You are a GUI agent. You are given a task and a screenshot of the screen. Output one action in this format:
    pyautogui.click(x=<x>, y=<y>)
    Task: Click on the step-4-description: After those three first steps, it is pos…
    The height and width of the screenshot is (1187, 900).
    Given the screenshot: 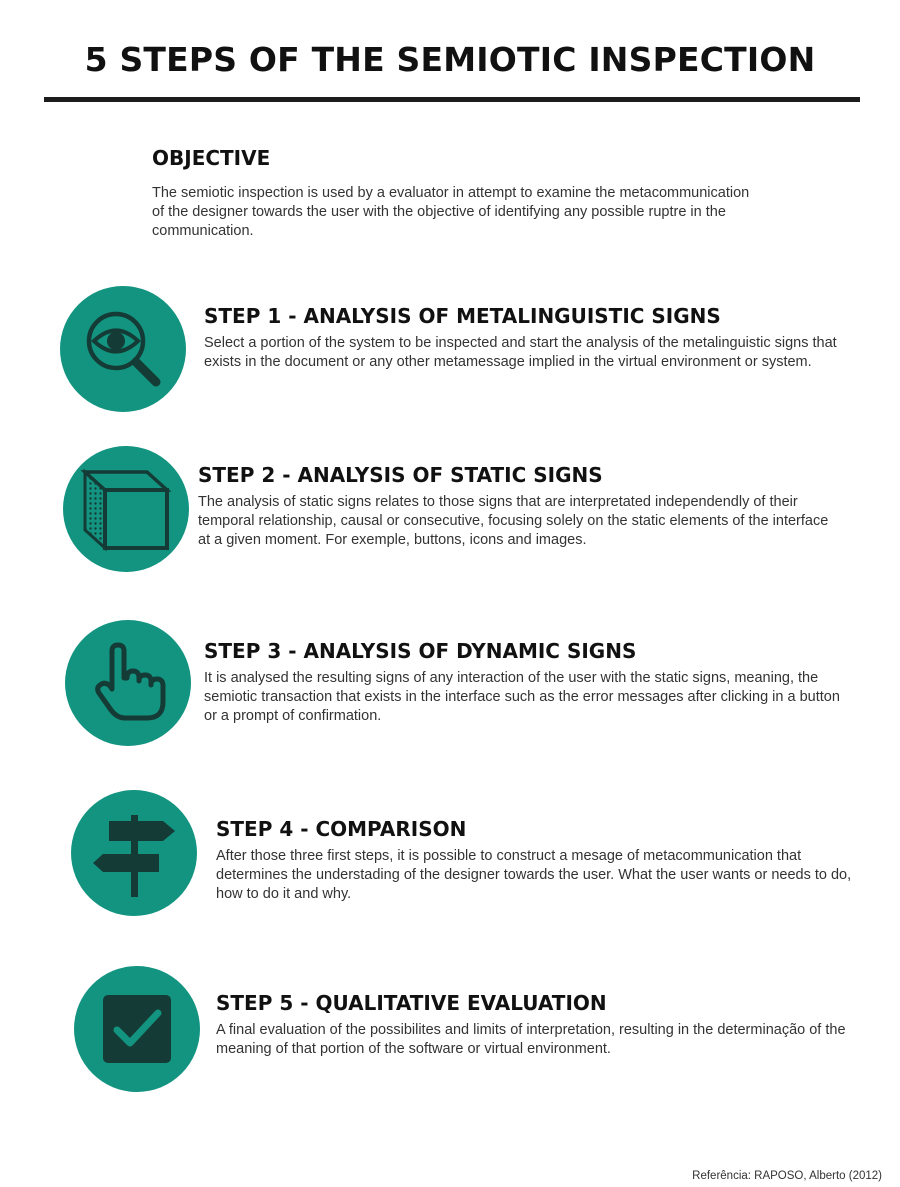 What is the action you would take?
    pyautogui.click(x=534, y=875)
    